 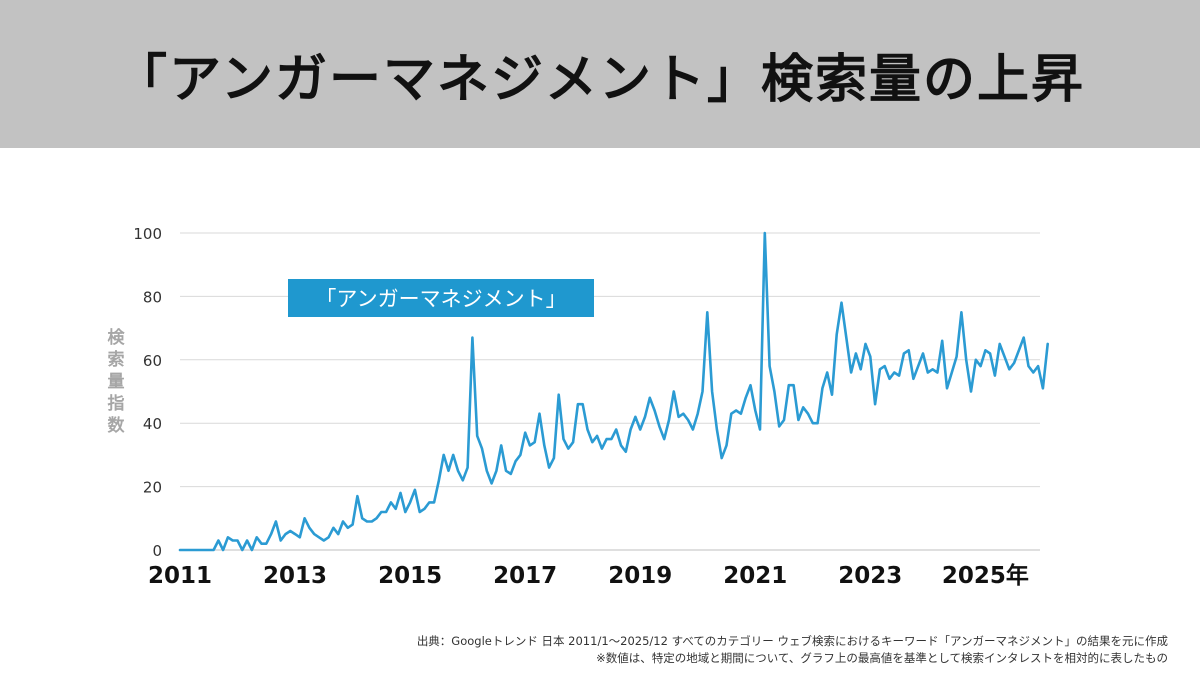 What do you see at coordinates (525, 576) in the screenshot?
I see `x-tick-label: 2017` at bounding box center [525, 576].